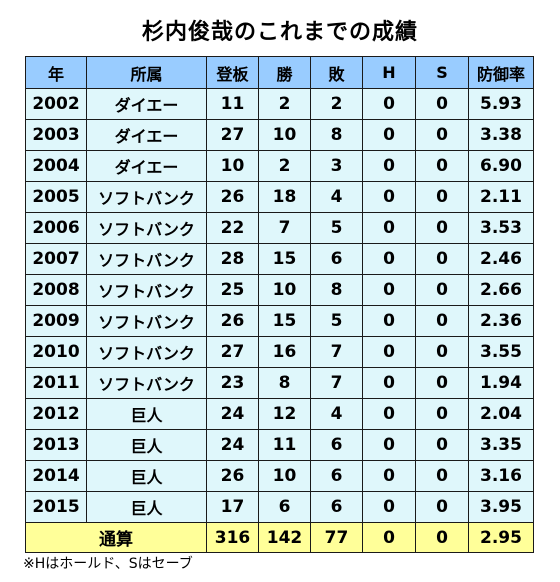 This screenshot has width=560, height=582. I want to click on year-cell: 2006, so click(56, 228).